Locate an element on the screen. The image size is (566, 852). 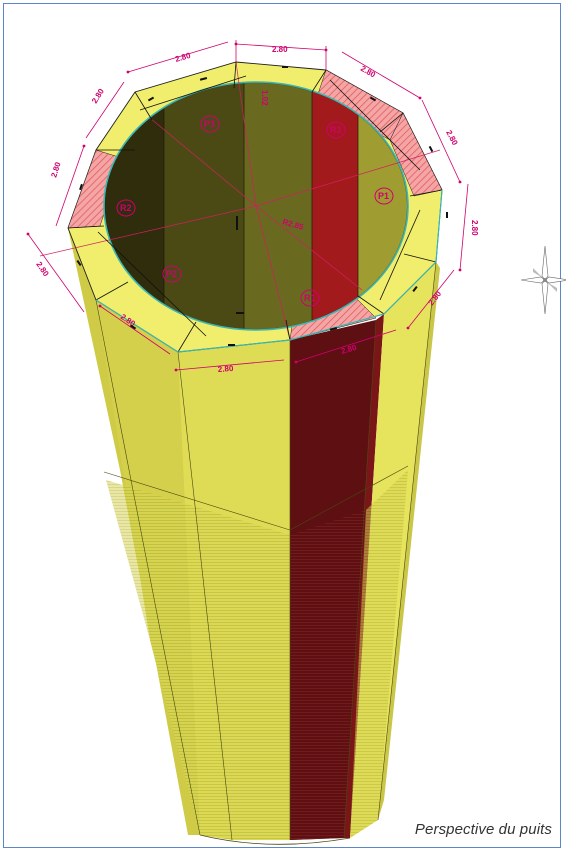
tag-r3: R3 is located at coordinates (336, 130).